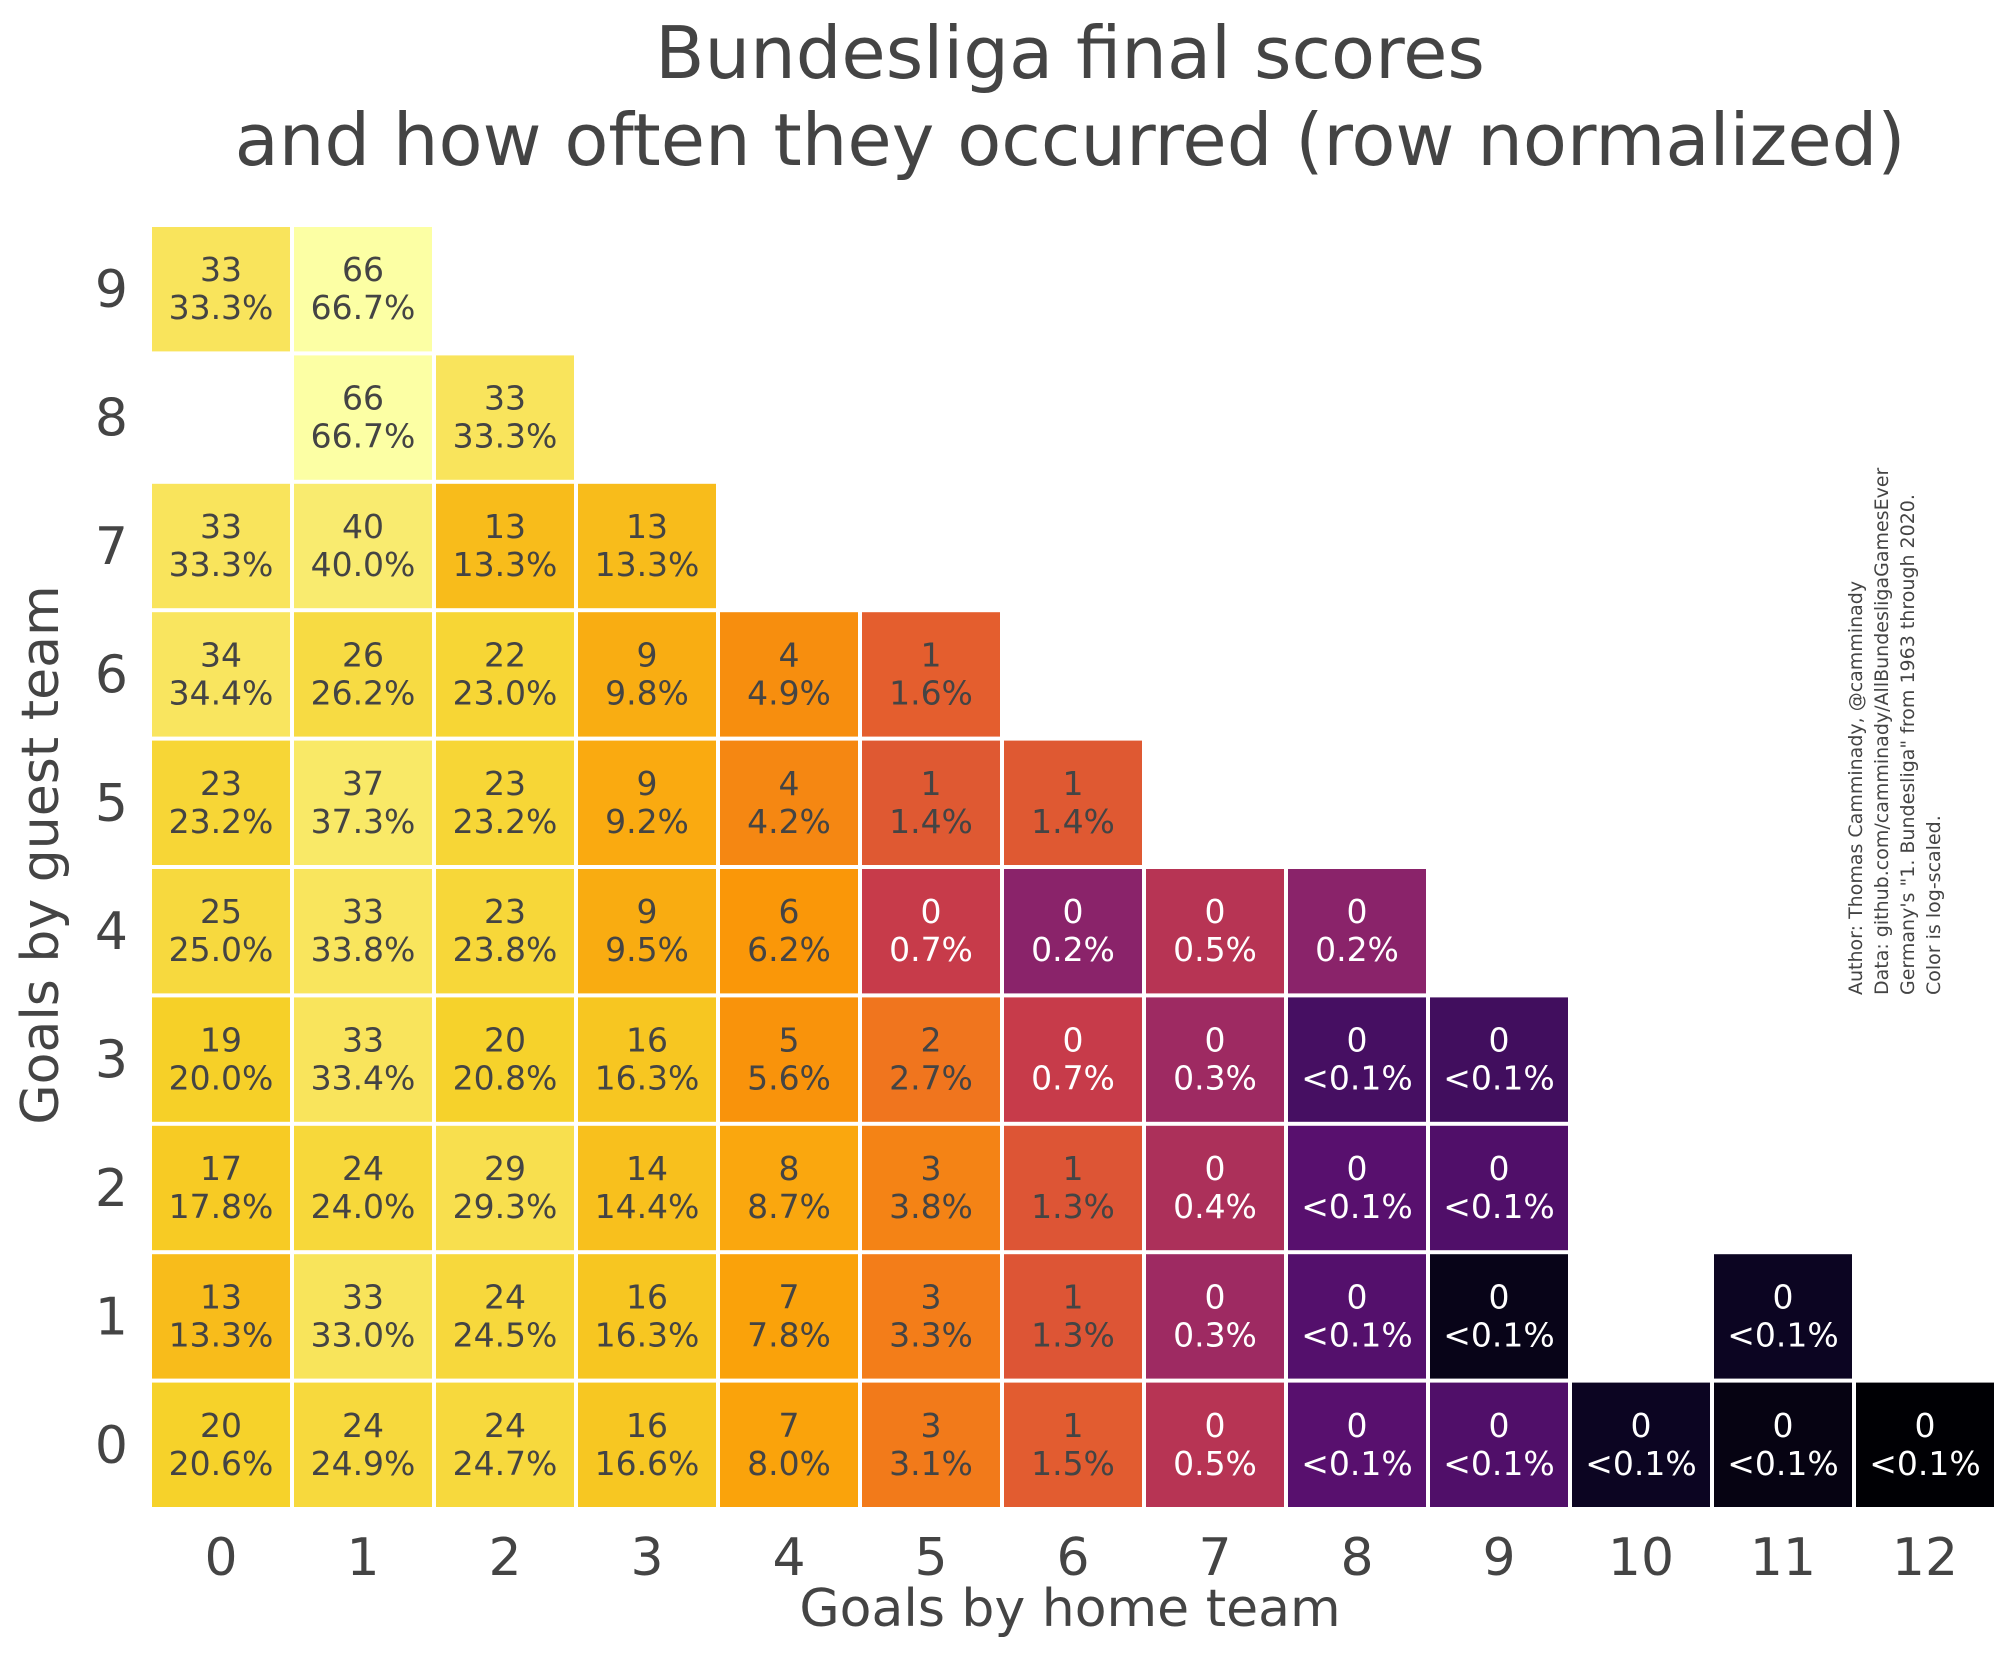 The width and height of the screenshot is (2000, 1666). I want to click on heatmap-cell: 22.7%, so click(931, 1059).